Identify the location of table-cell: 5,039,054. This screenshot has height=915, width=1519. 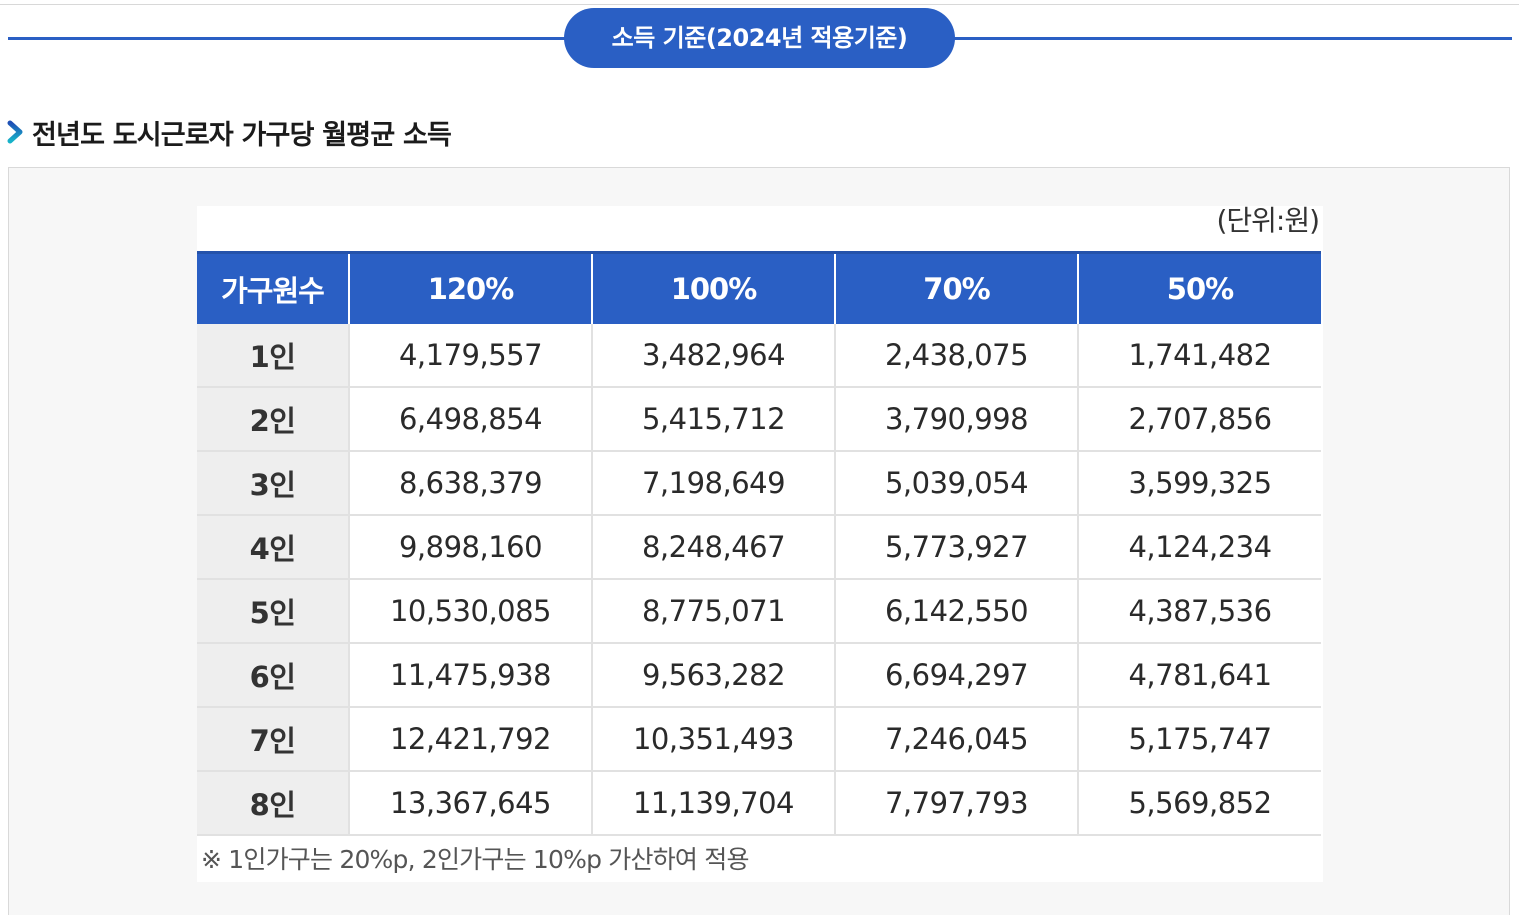
(957, 483).